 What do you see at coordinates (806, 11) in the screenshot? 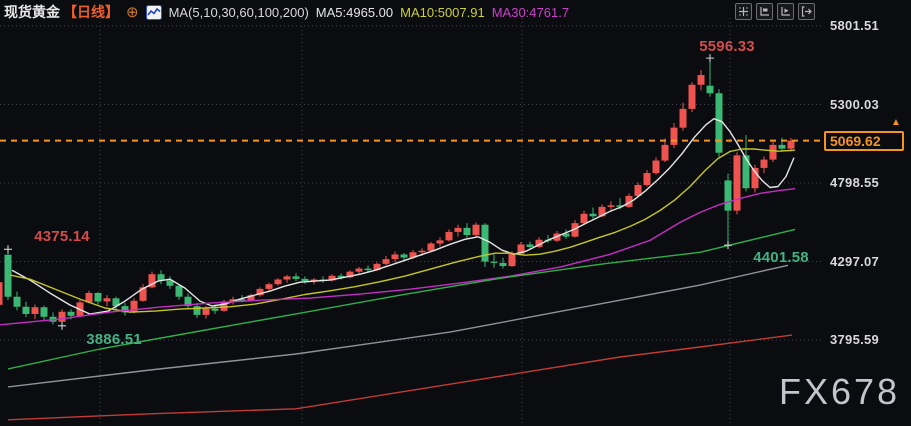
I see `export-icon` at bounding box center [806, 11].